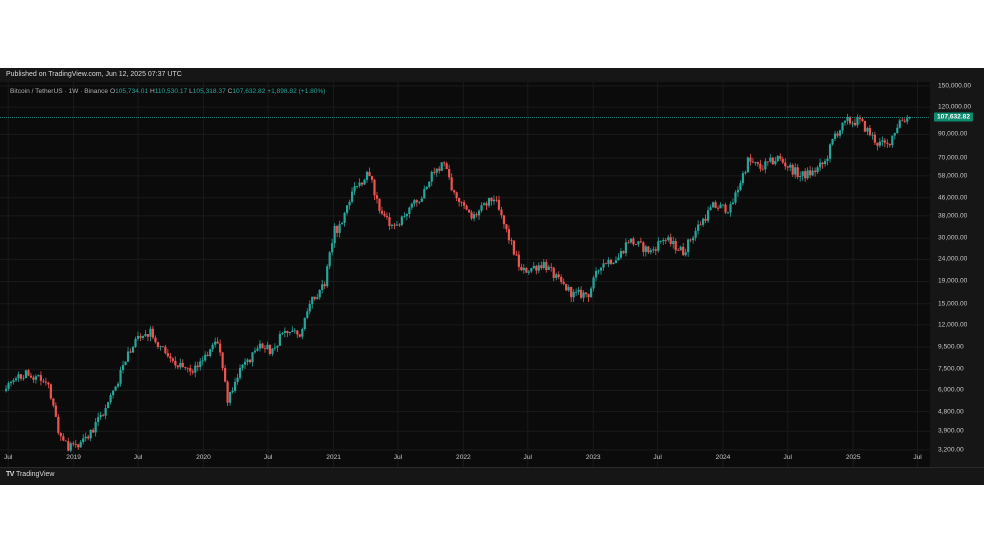 This screenshot has width=984, height=554. Describe the element at coordinates (59, 91) in the screenshot. I see `symbol-name: Bitcoin / TetherUS · 1W · Binance` at that location.